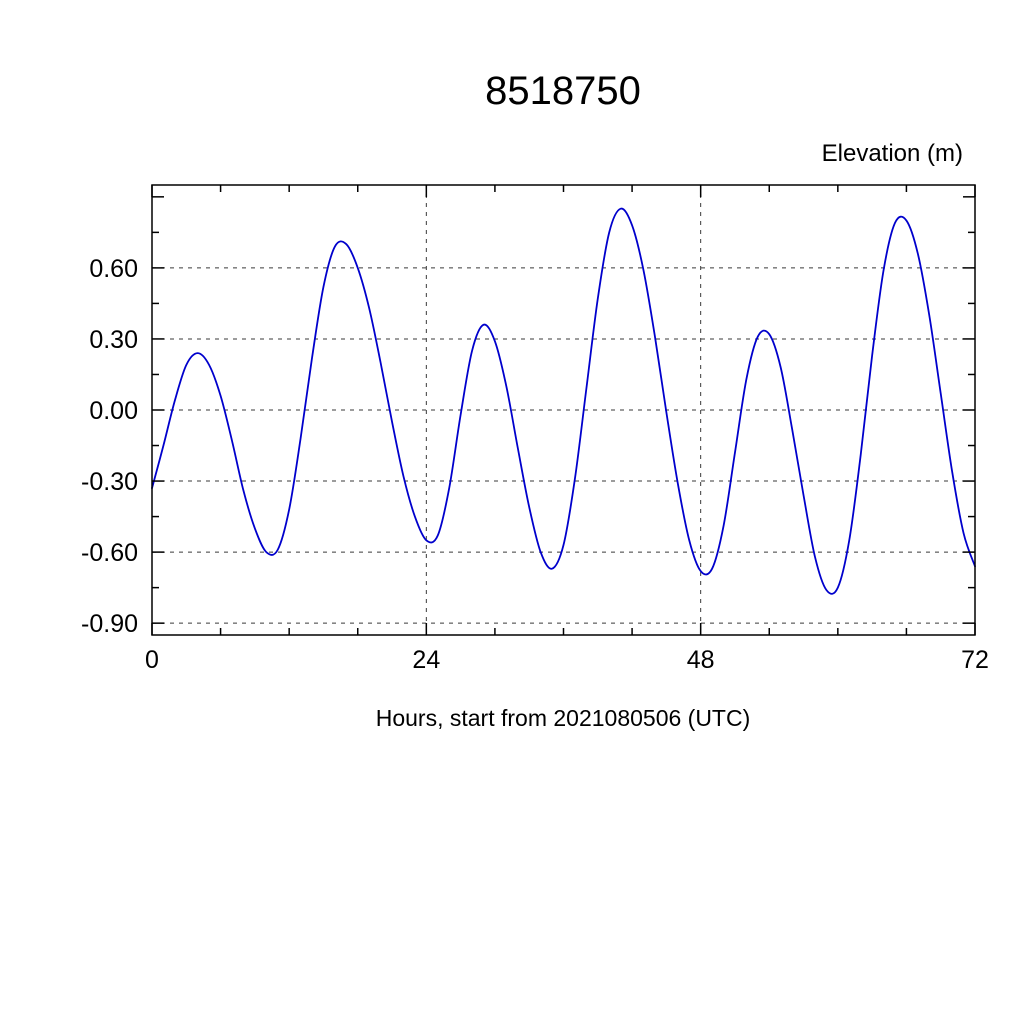  Describe the element at coordinates (109, 482) in the screenshot. I see `y-tick-label: -0.30` at that location.